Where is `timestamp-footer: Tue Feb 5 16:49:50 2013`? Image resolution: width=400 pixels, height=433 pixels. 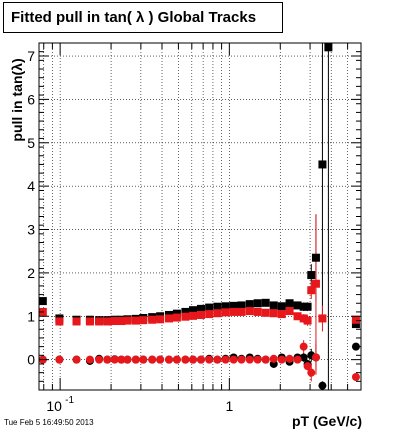
timestamp-footer: Tue Feb 5 16:49:50 2013 is located at coordinates (49, 422).